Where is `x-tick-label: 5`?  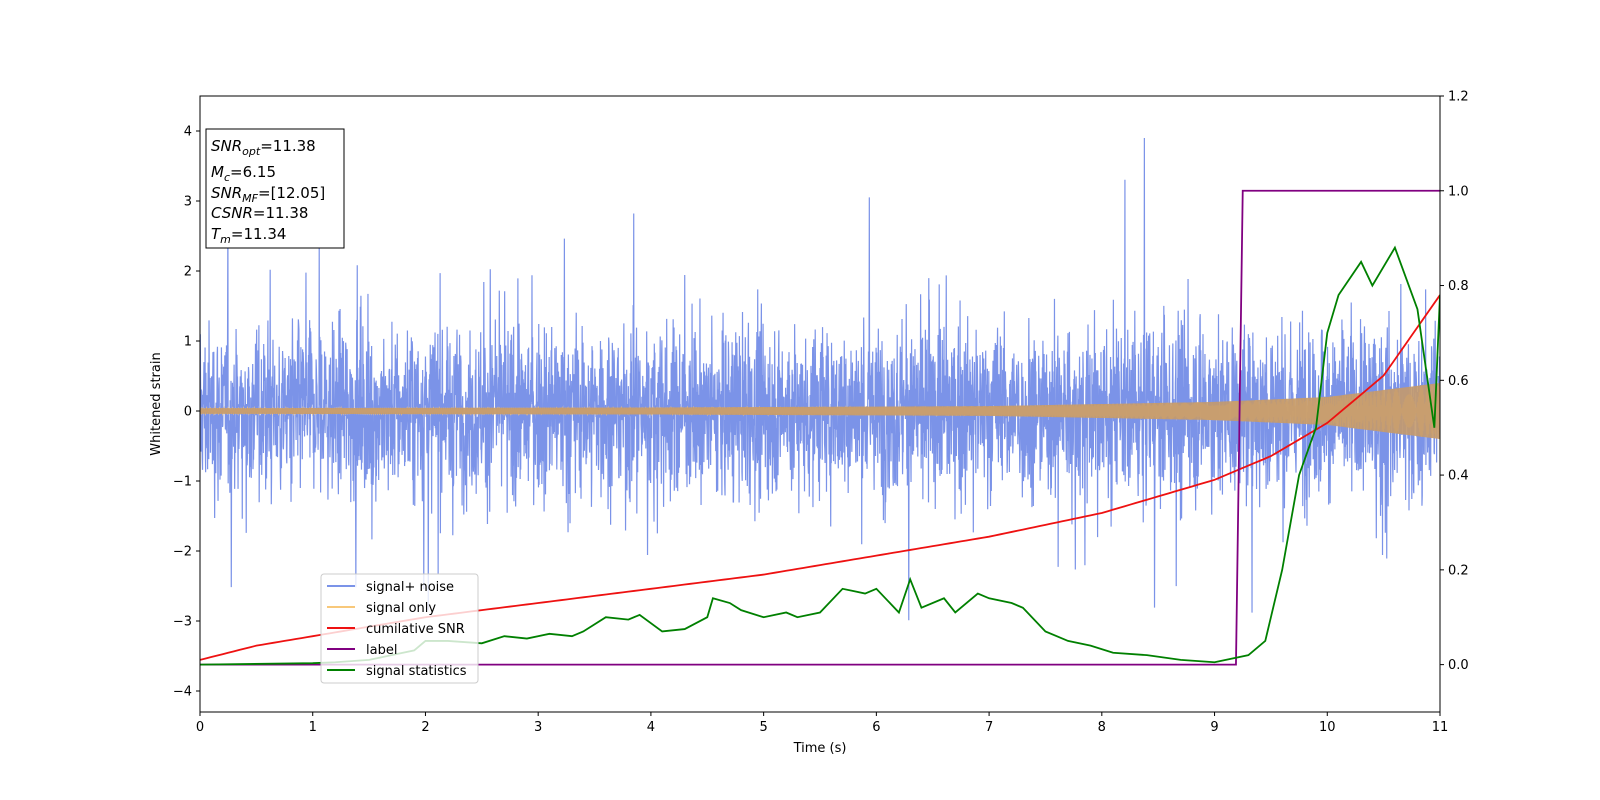 x-tick-label: 5 is located at coordinates (763, 727).